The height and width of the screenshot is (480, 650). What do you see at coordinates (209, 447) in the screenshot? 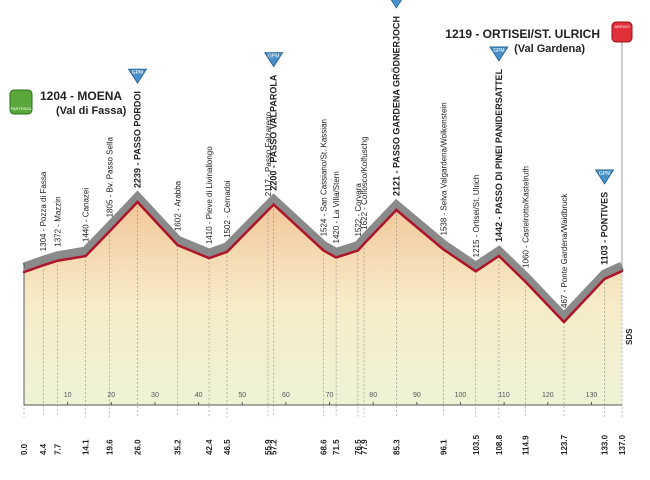
I see `km-label: 42.4` at bounding box center [209, 447].